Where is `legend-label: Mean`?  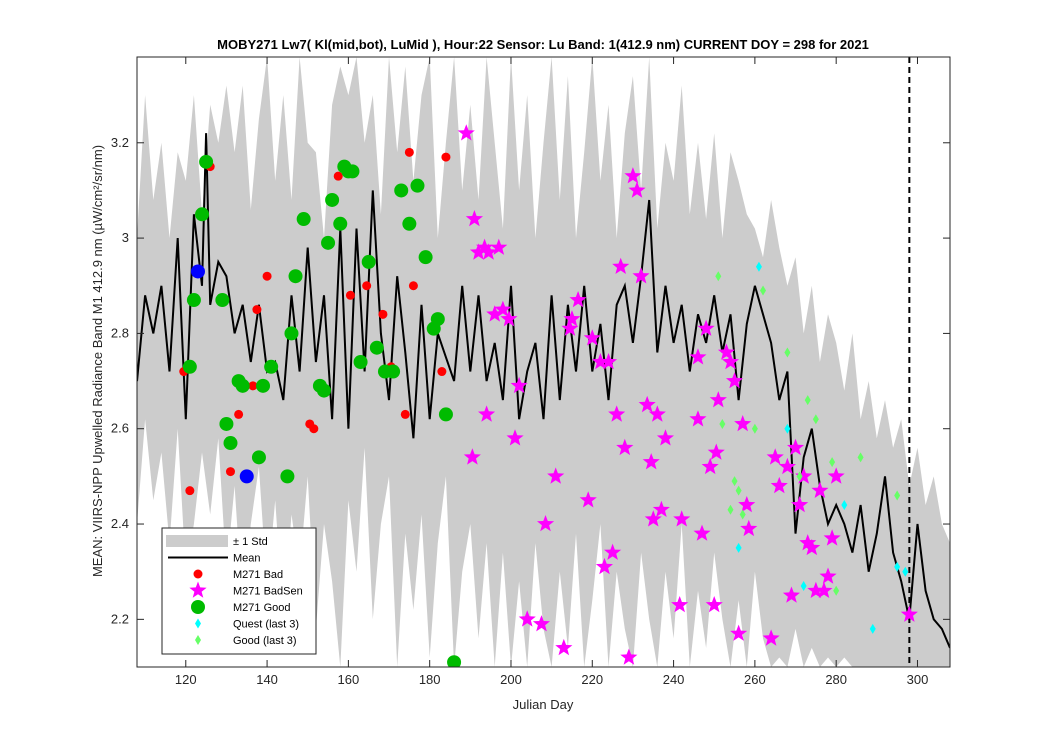 legend-label: Mean is located at coordinates (247, 559).